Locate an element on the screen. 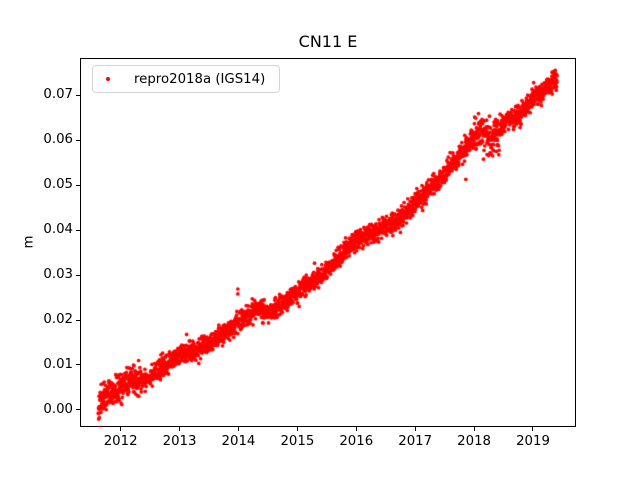 The width and height of the screenshot is (640, 480). y-tick-label: 0.07 is located at coordinates (58, 95).